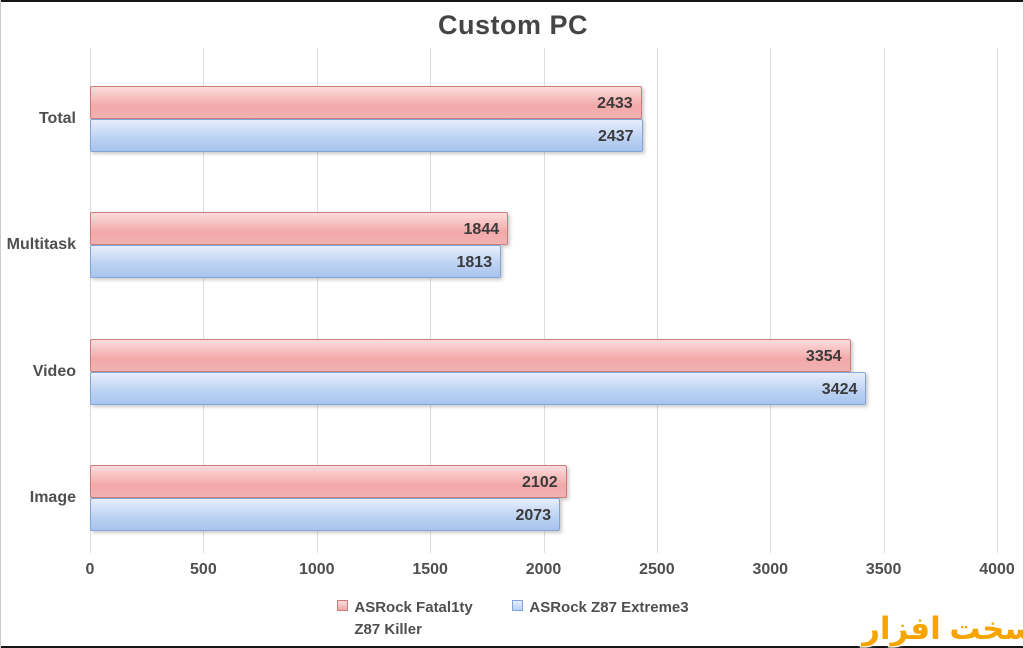  I want to click on chart-title: Custom PC, so click(512, 25).